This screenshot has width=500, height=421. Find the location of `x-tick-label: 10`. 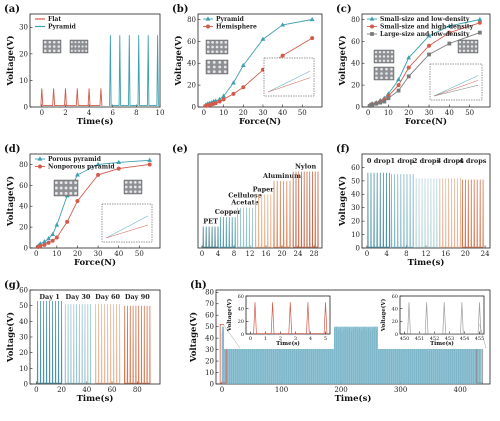

x-tick-label: 10 is located at coordinates (223, 113).